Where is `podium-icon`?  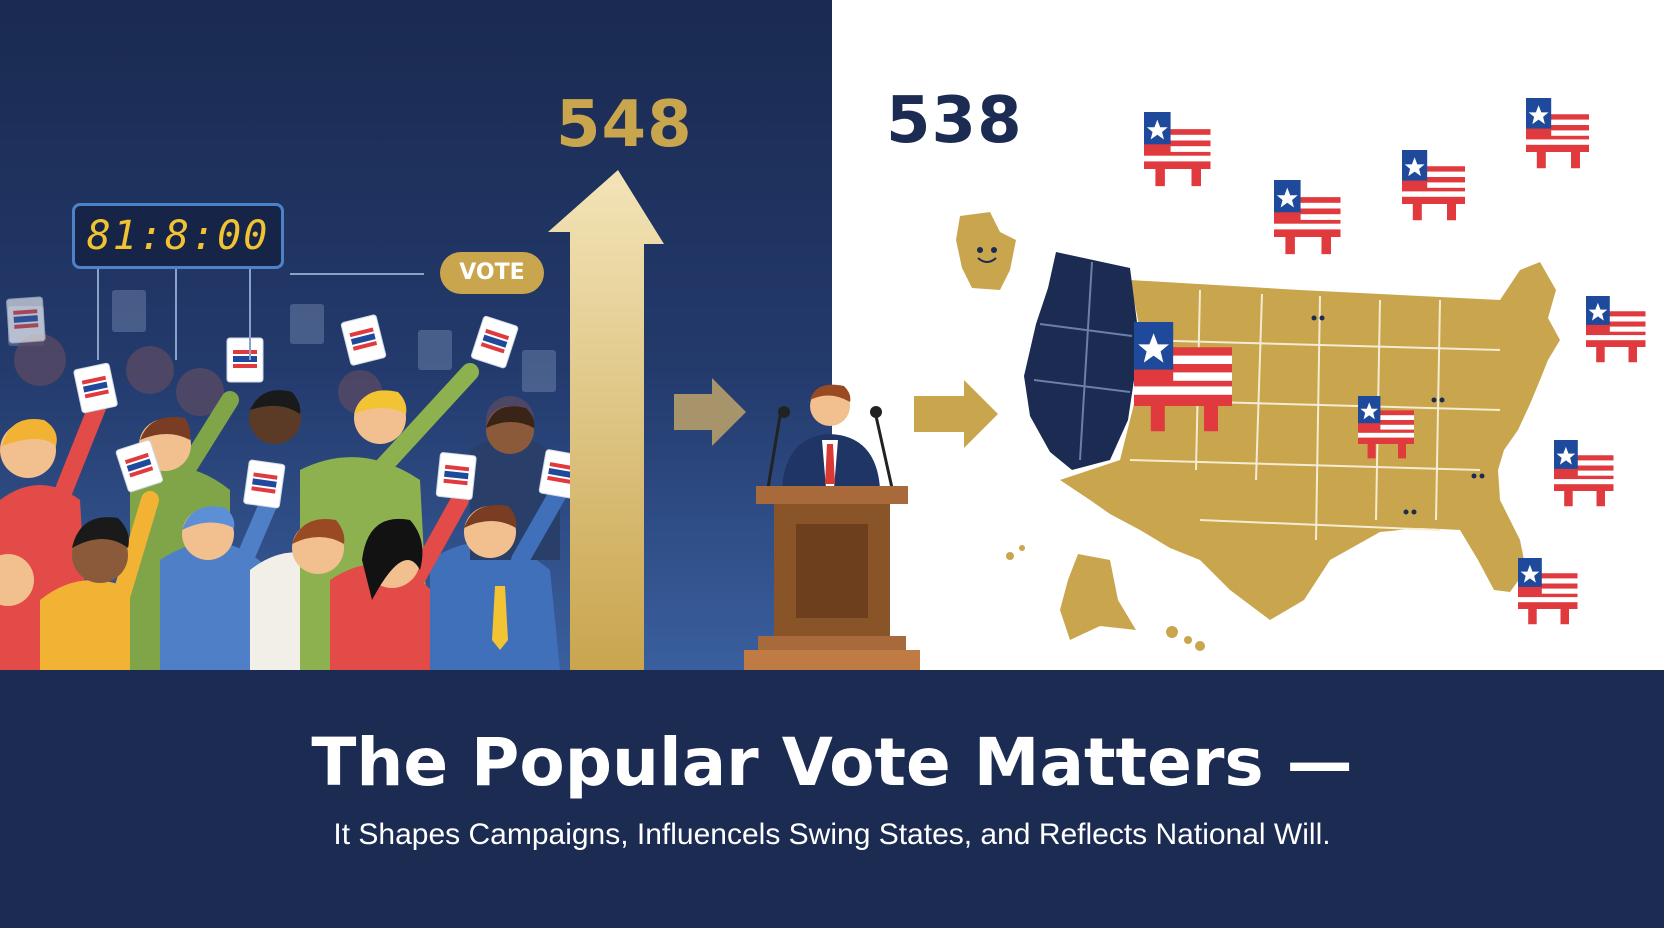 podium-icon is located at coordinates (832, 527).